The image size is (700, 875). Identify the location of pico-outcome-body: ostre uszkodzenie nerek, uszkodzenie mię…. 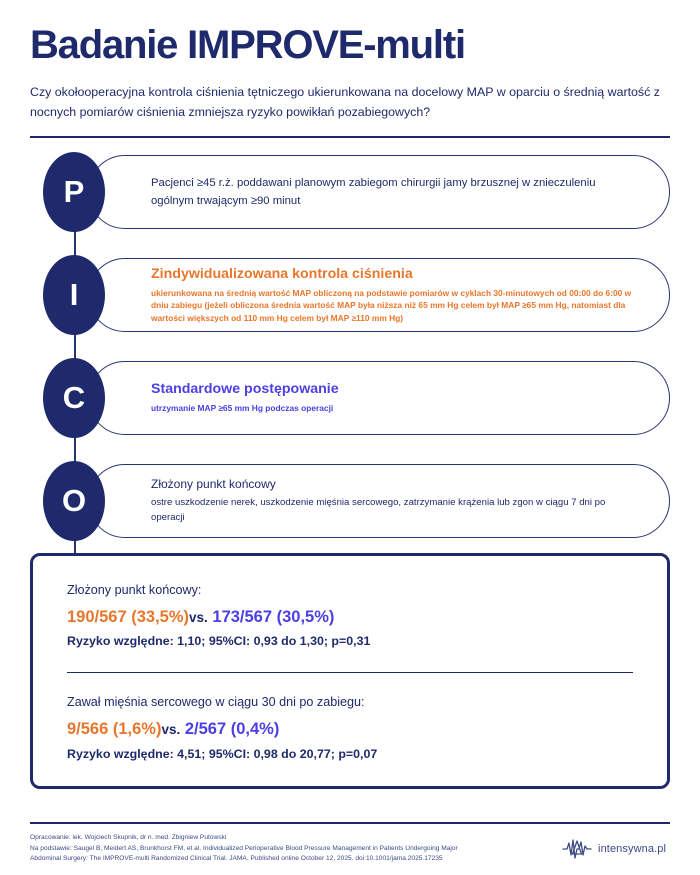
(378, 510).